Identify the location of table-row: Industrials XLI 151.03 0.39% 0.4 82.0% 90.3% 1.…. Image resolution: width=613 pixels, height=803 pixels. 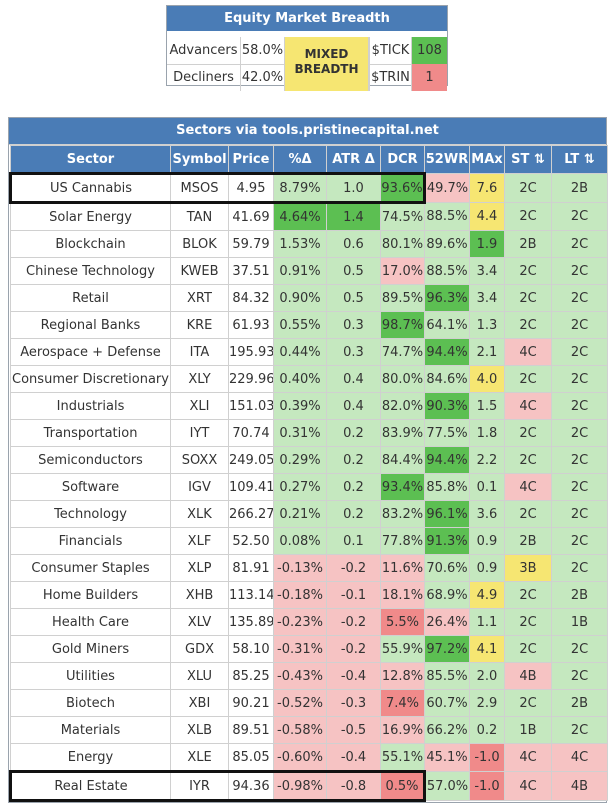
(309, 406).